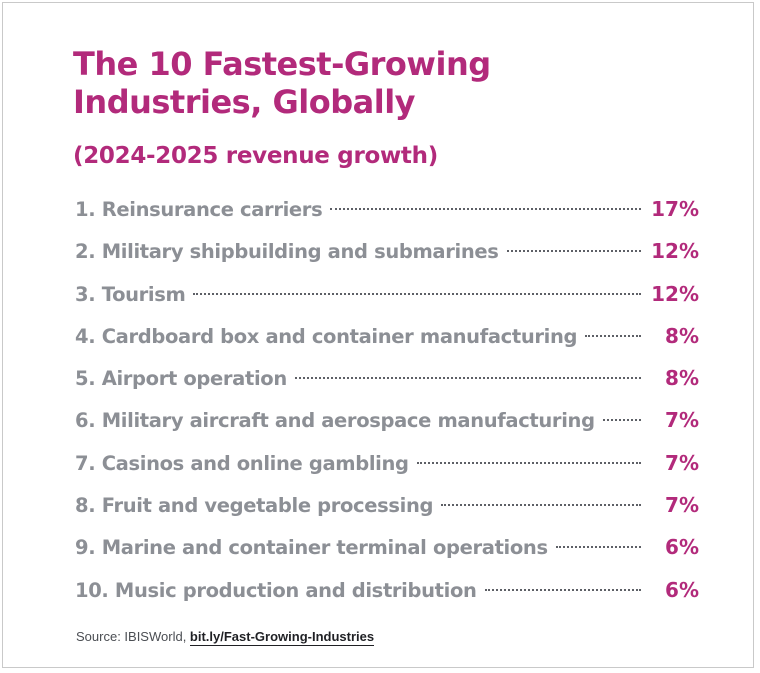 The image size is (760, 673). Describe the element at coordinates (181, 379) in the screenshot. I see `industry-label: 5. Airport operation` at that location.